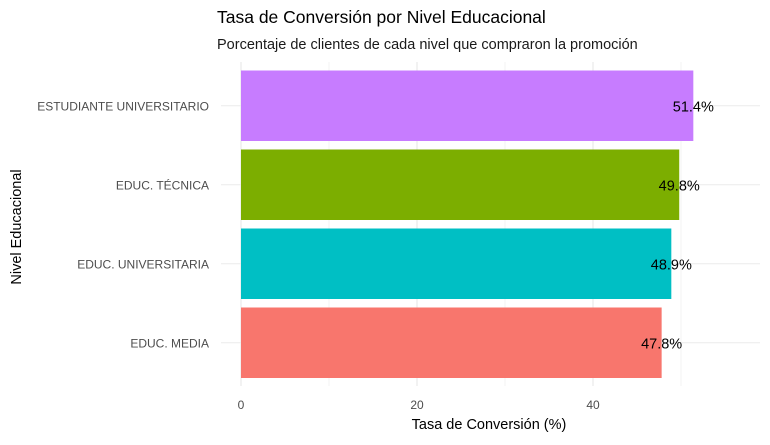 This screenshot has width=770, height=445. What do you see at coordinates (489, 425) in the screenshot?
I see `x-axis-title: Tasa de Conversión (%)` at bounding box center [489, 425].